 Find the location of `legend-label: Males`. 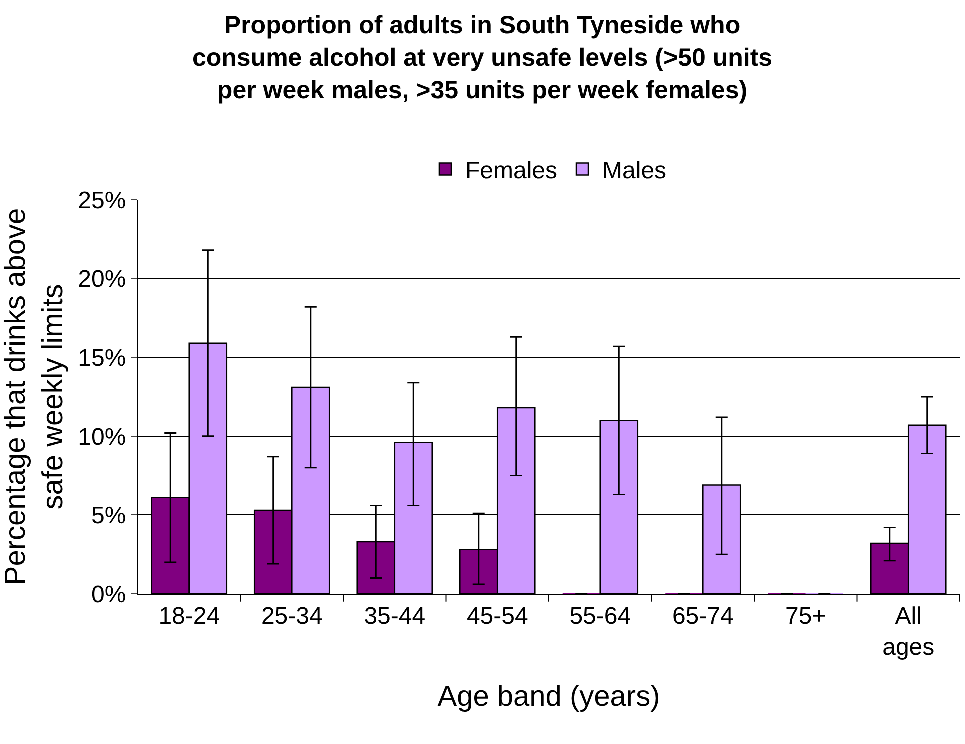

legend-label: Males is located at coordinates (634, 171).